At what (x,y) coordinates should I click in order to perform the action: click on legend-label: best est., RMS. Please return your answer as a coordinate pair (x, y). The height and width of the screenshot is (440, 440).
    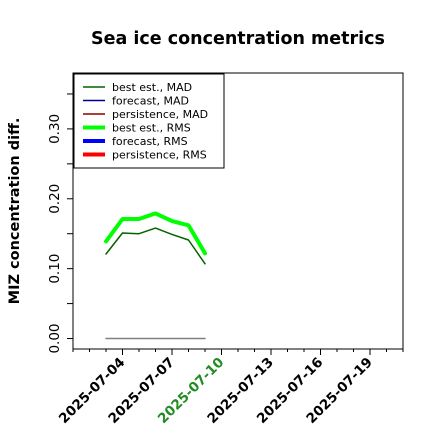
    Looking at the image, I should click on (151, 128).